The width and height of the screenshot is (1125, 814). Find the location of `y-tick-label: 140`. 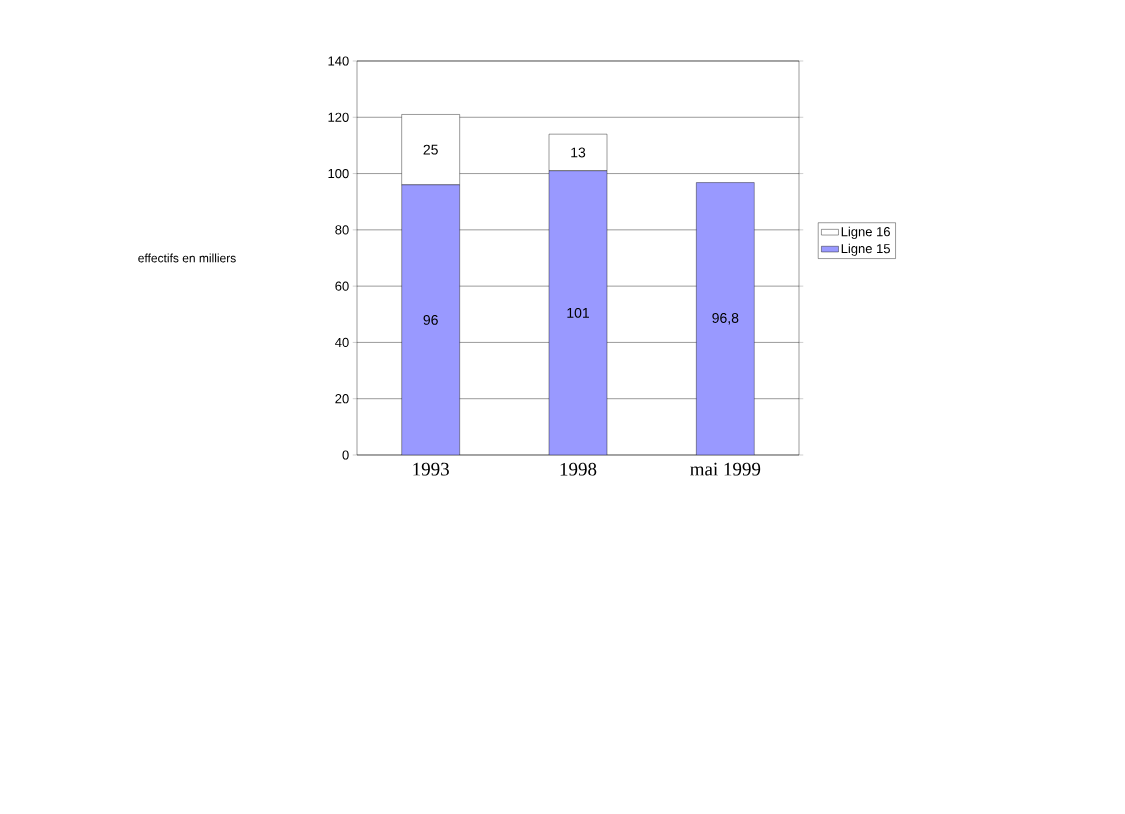

y-tick-label: 140 is located at coordinates (338, 61).